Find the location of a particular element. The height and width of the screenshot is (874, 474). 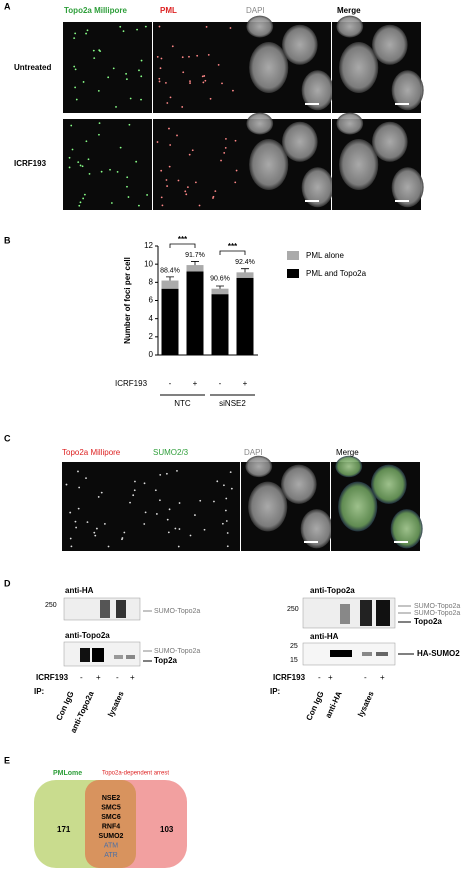

sign: + is located at coordinates (132, 677).